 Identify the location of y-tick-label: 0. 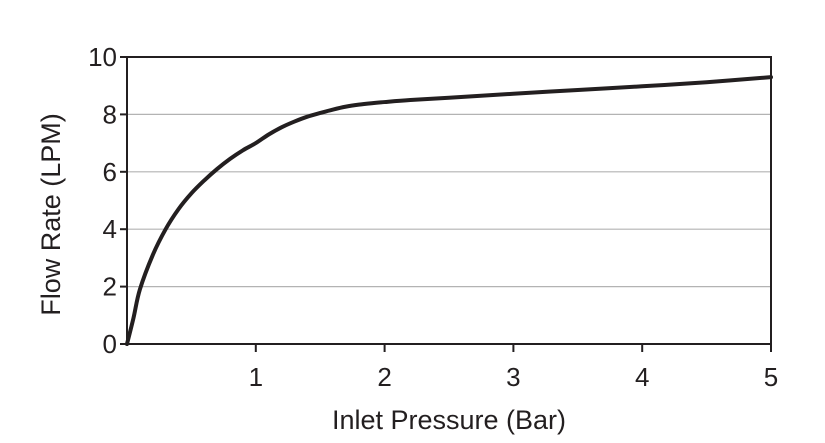
(110, 344).